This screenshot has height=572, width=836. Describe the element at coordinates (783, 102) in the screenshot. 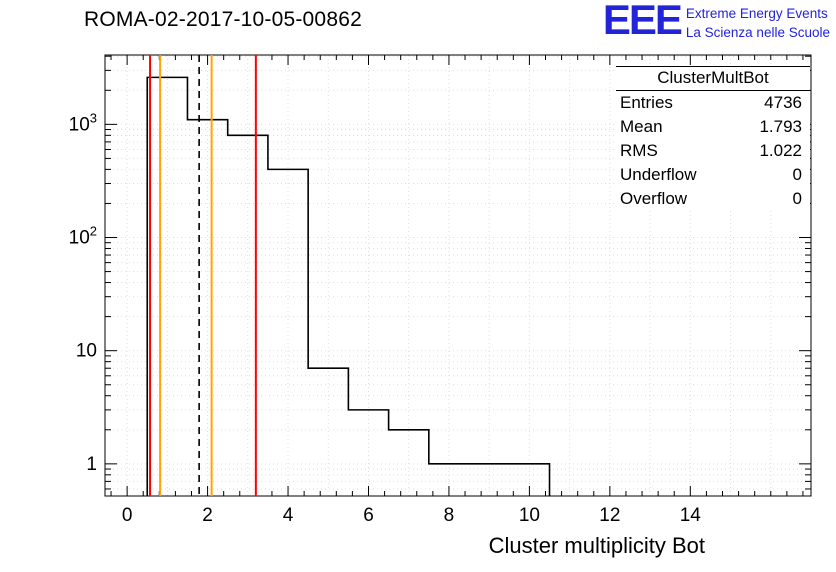

I see `stats-value: 4736` at that location.